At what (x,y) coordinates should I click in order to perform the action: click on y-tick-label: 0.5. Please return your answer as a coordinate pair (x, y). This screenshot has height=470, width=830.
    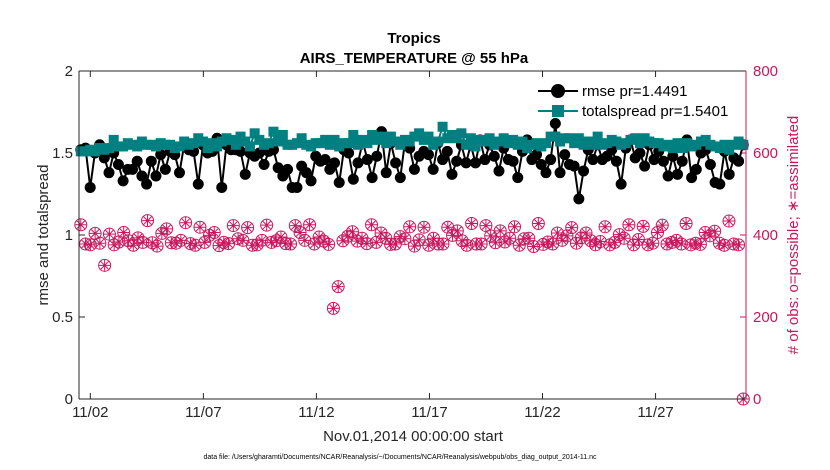
    Looking at the image, I should click on (62, 317).